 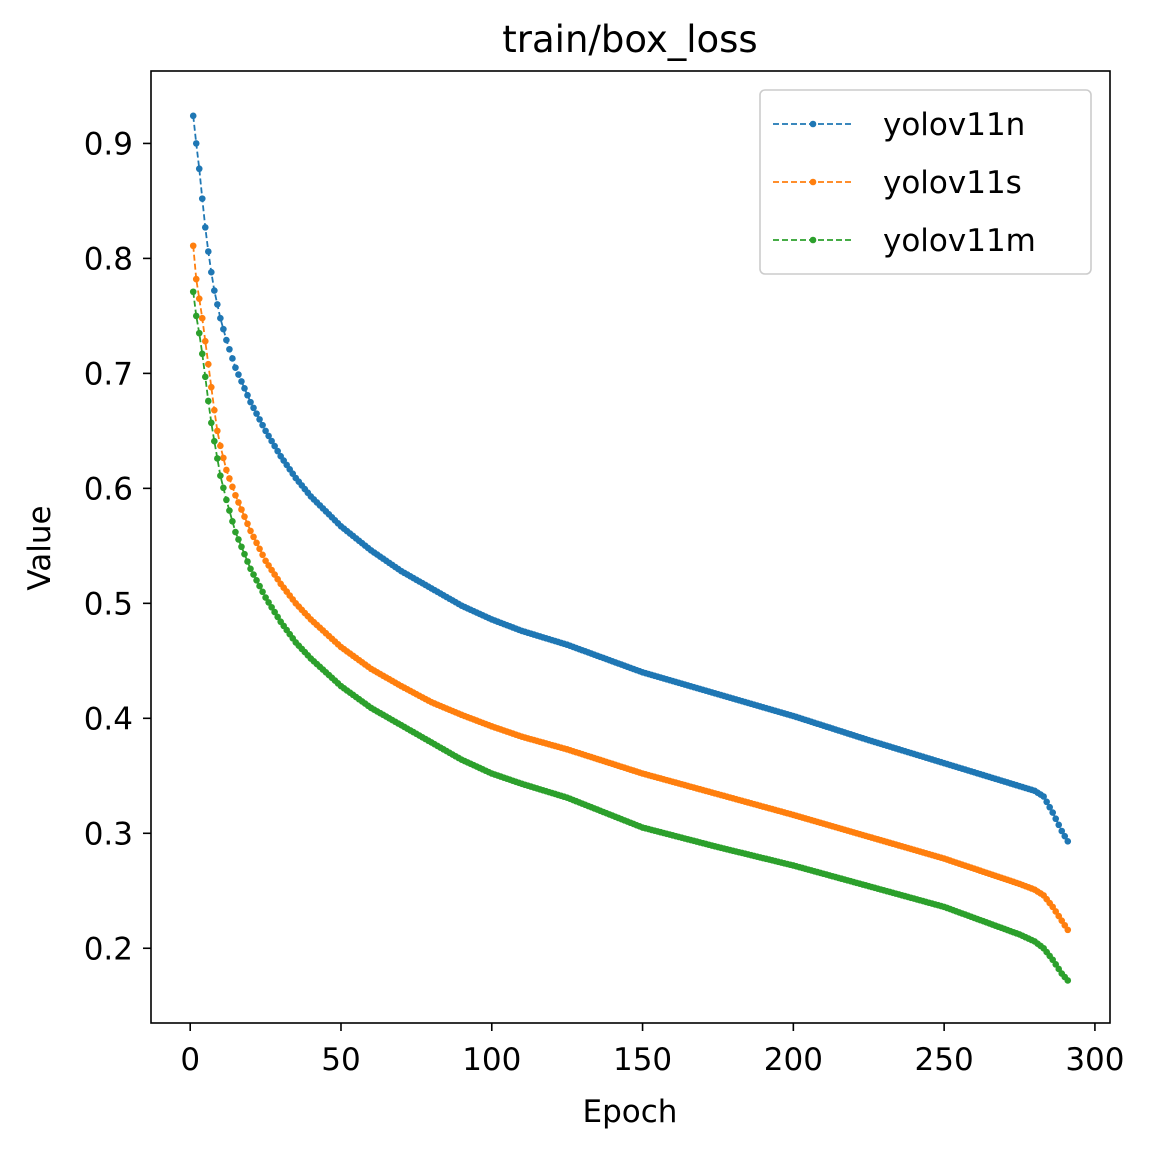 What do you see at coordinates (813, 124) in the screenshot?
I see `legend-marker` at bounding box center [813, 124].